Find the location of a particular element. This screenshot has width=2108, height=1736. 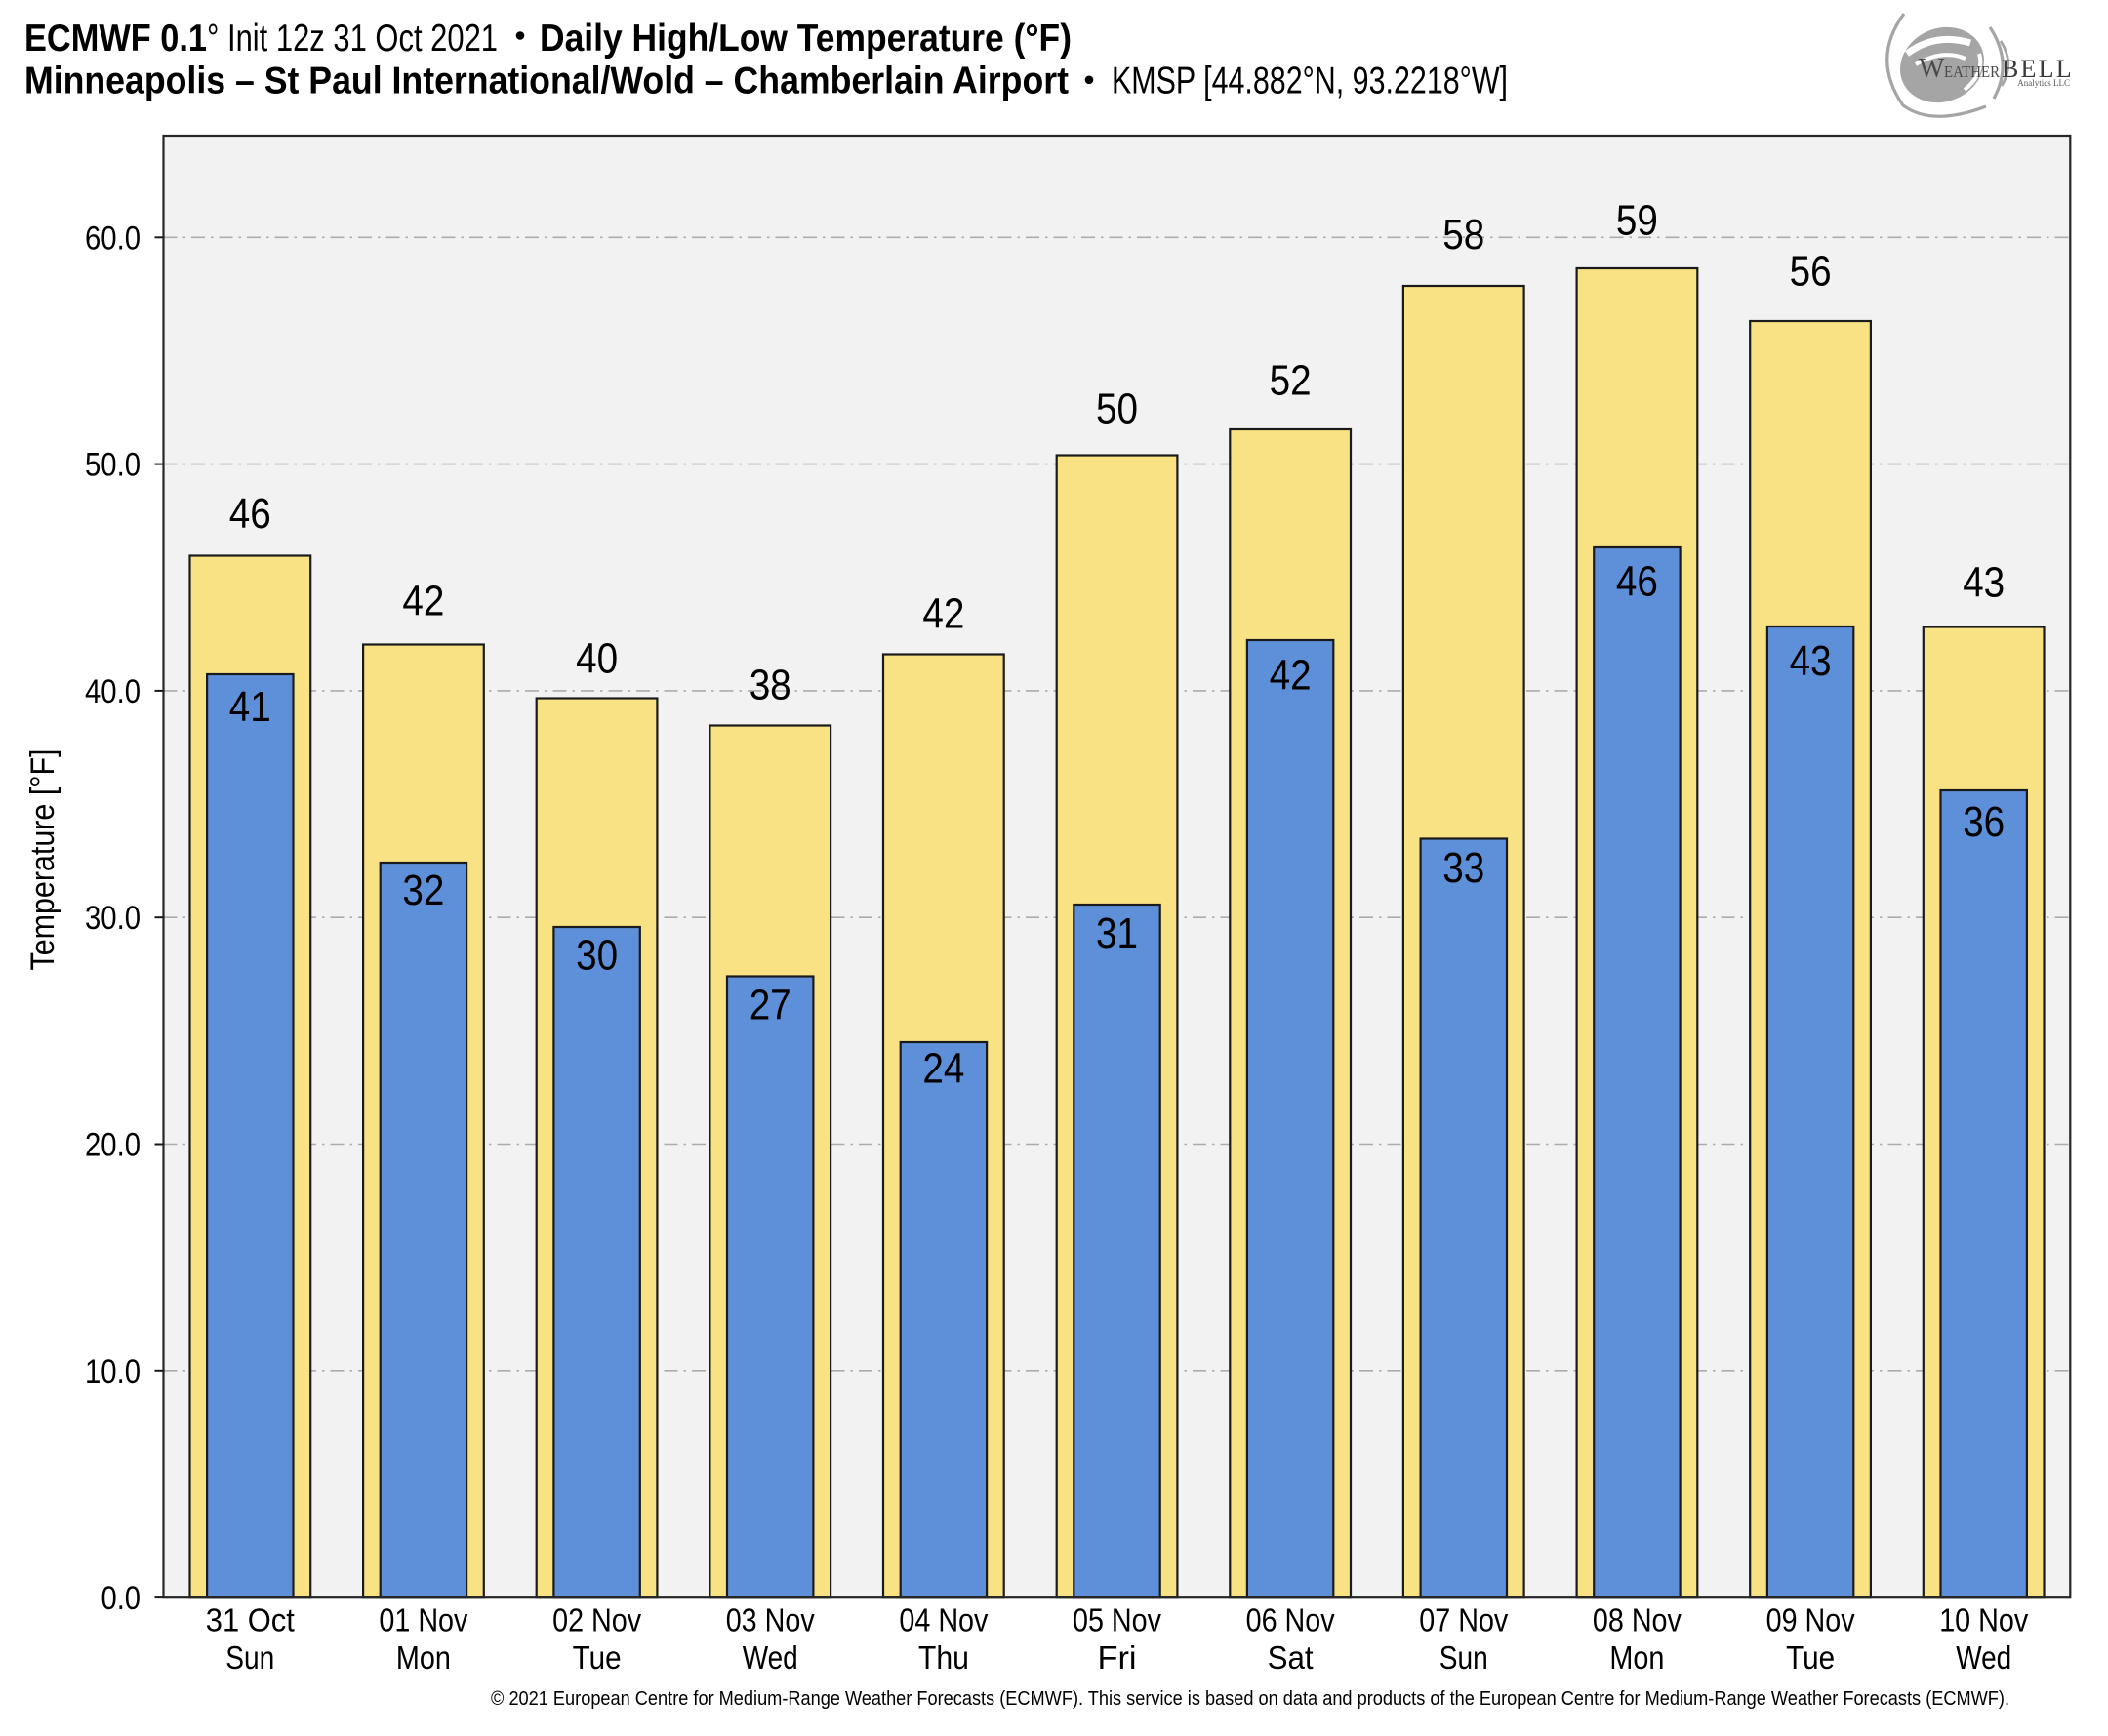

svg-text: 59 is located at coordinates (1637, 221).